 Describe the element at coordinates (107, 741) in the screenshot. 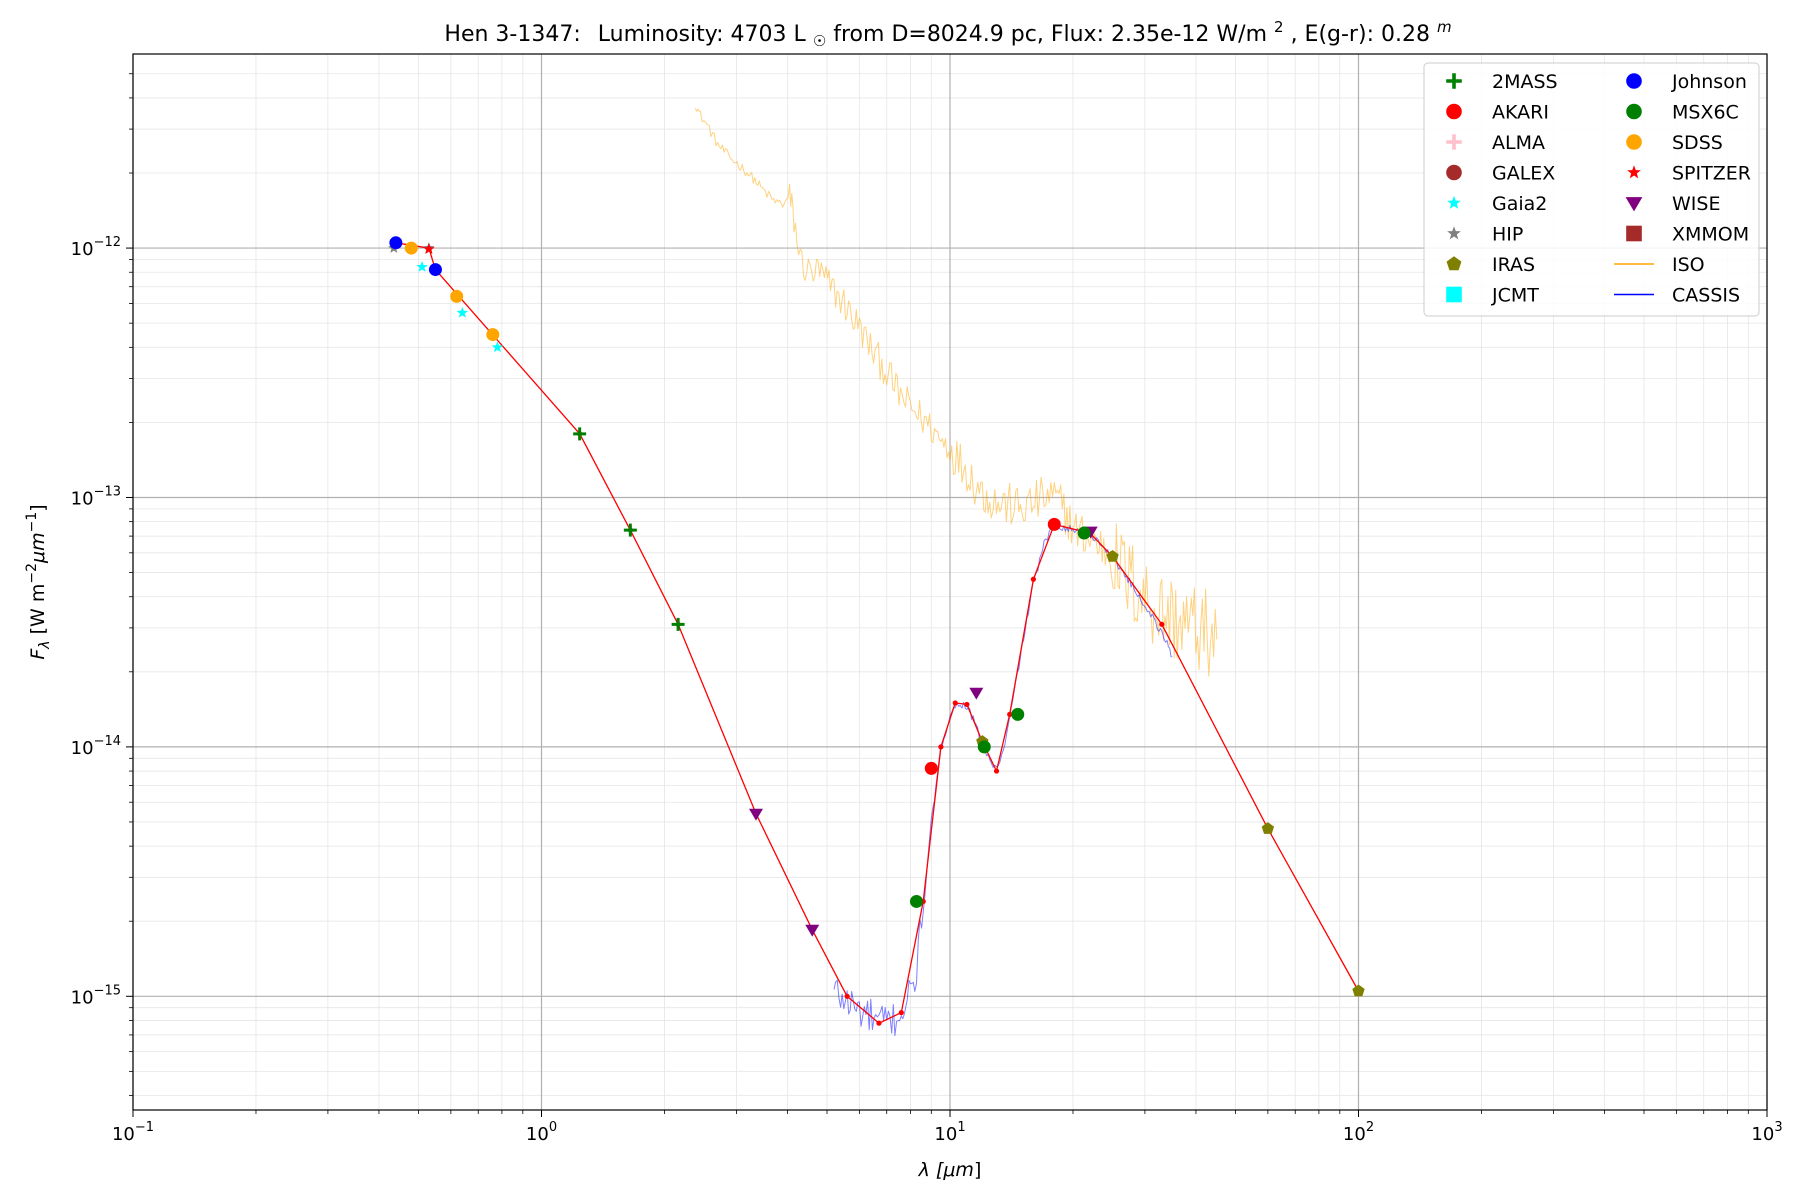

I see `y-tick-exponent: −14` at that location.